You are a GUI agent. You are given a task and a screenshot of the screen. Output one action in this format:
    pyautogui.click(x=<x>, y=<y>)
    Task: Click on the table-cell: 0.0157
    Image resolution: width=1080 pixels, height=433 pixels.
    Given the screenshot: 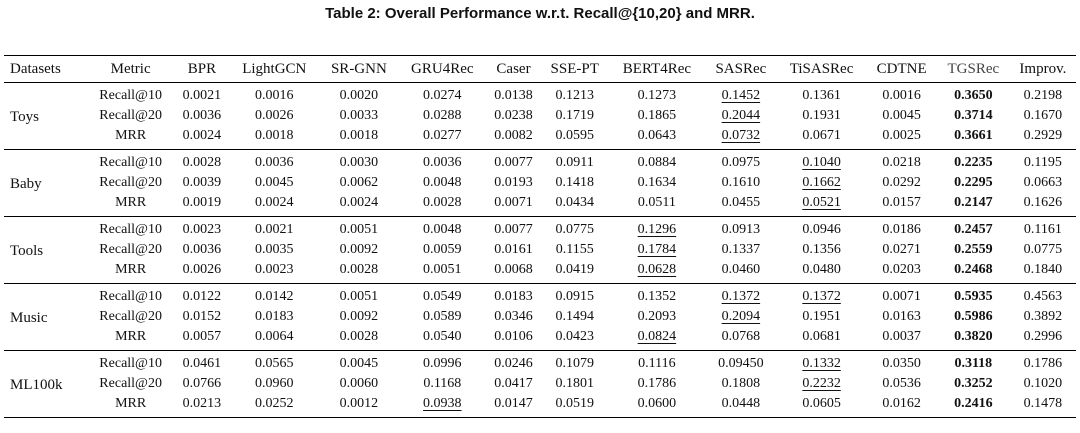 What is the action you would take?
    pyautogui.click(x=901, y=202)
    